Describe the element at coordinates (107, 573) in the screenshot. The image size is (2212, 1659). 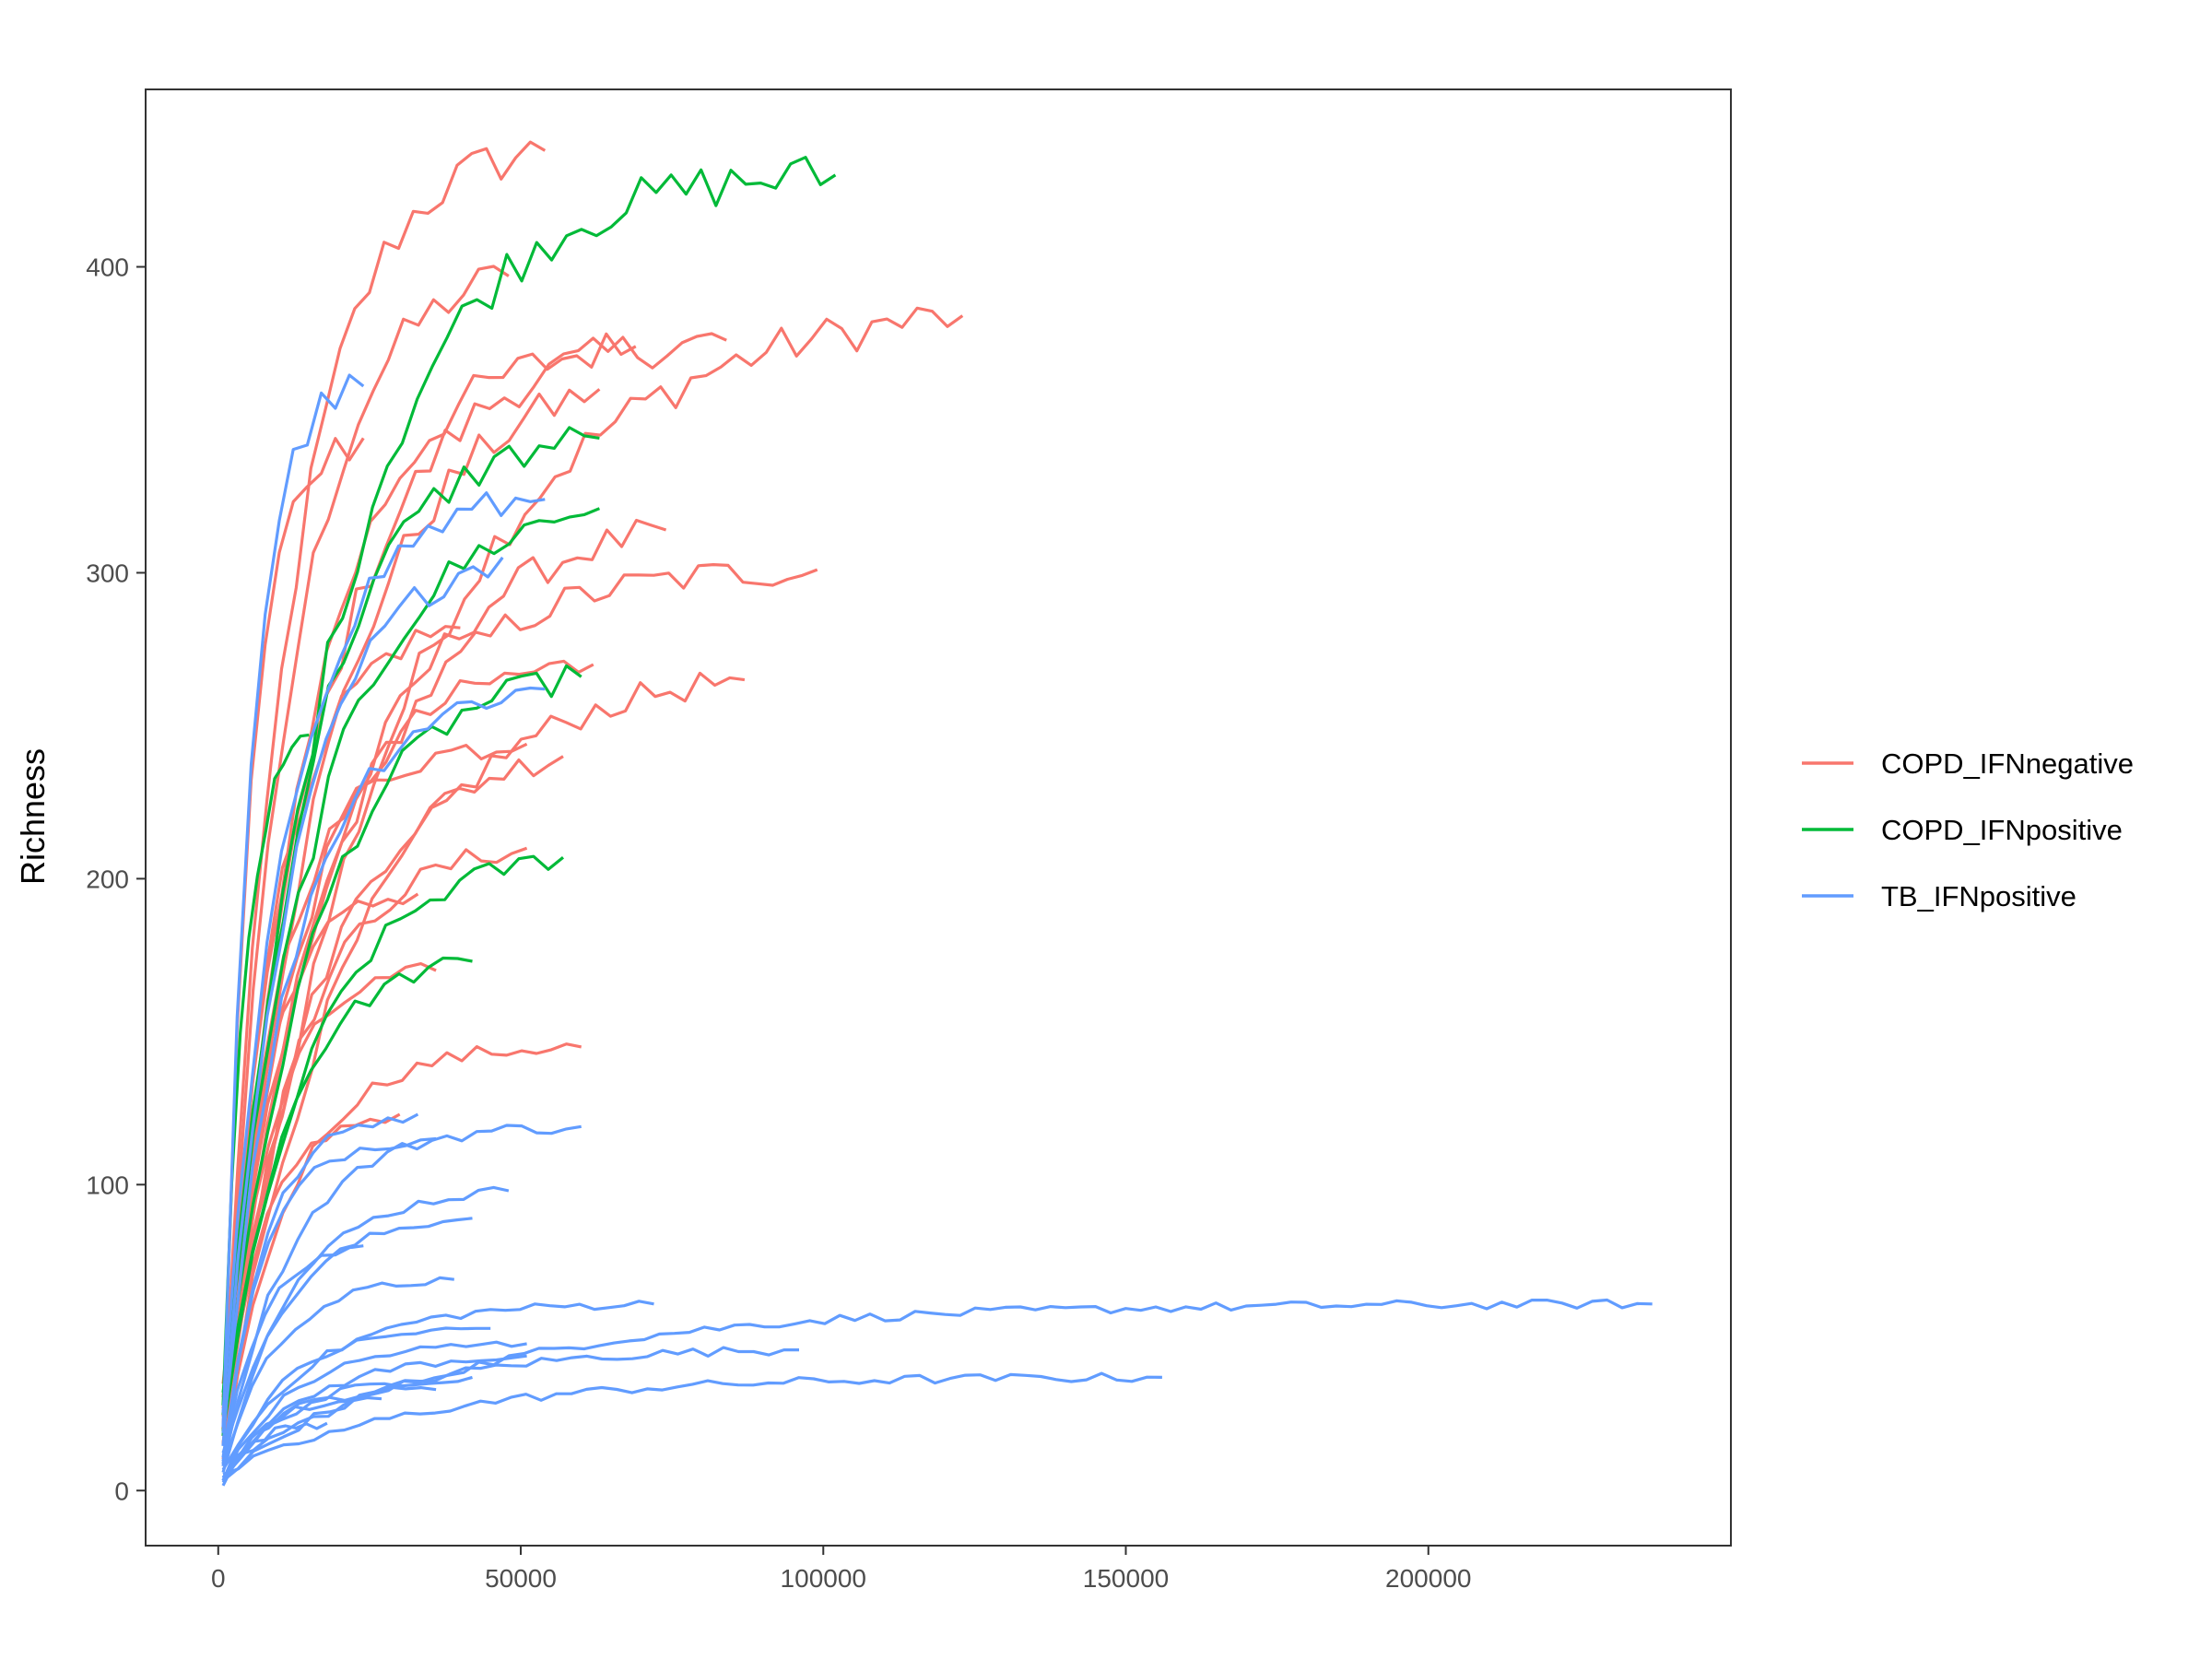
I see `y-tick-label: 300` at that location.